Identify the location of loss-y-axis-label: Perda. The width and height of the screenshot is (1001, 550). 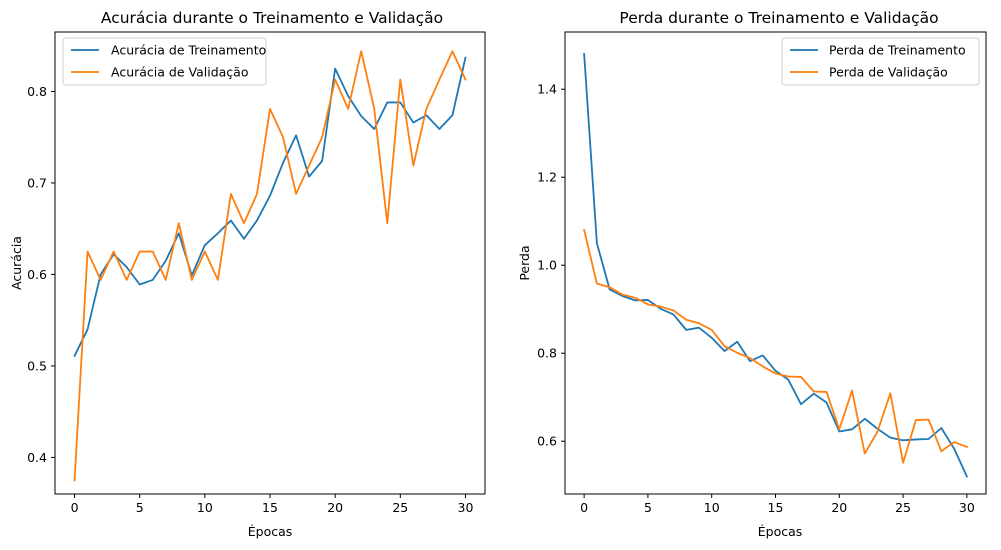
(524, 262).